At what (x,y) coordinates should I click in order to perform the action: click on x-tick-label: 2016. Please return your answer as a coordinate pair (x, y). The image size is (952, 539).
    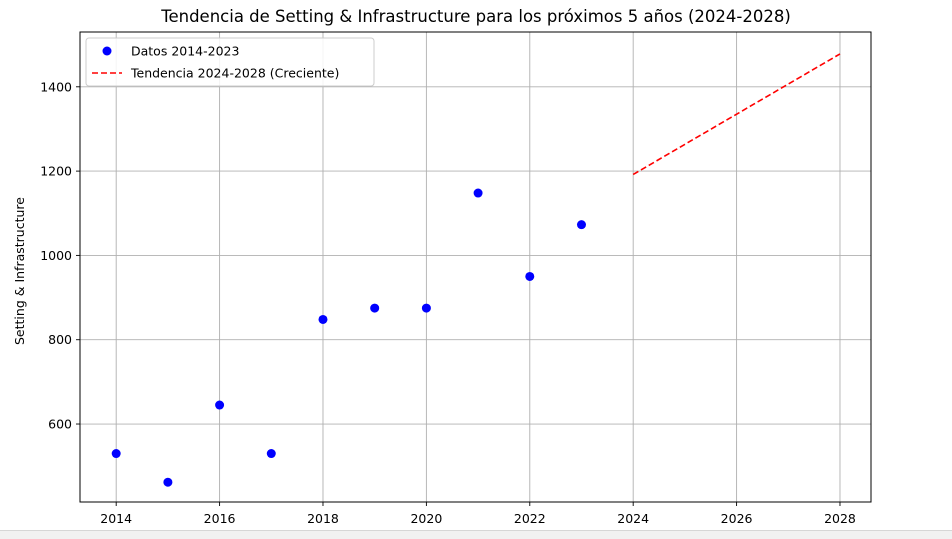
    Looking at the image, I should click on (220, 518).